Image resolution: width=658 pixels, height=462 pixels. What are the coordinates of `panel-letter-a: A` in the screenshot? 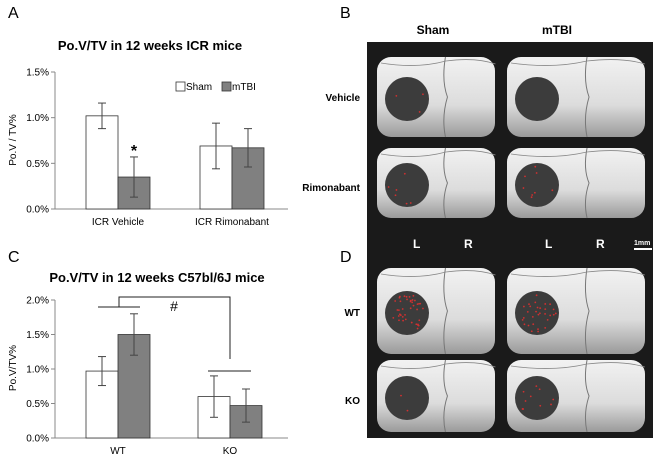 It's located at (13, 13).